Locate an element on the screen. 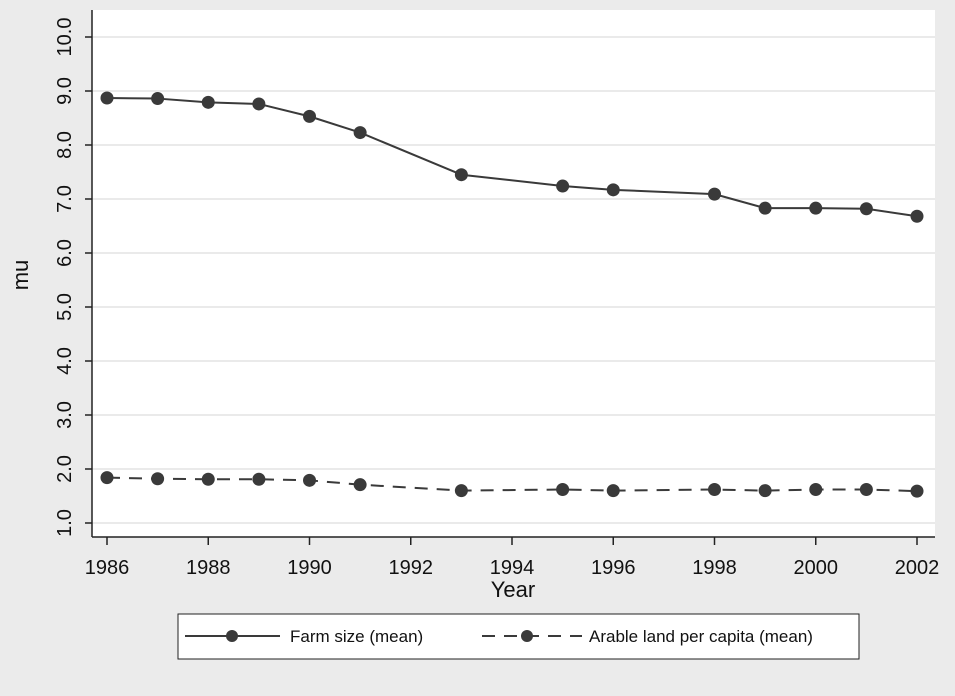  y-tick-label: 6.0 is located at coordinates (65, 253).